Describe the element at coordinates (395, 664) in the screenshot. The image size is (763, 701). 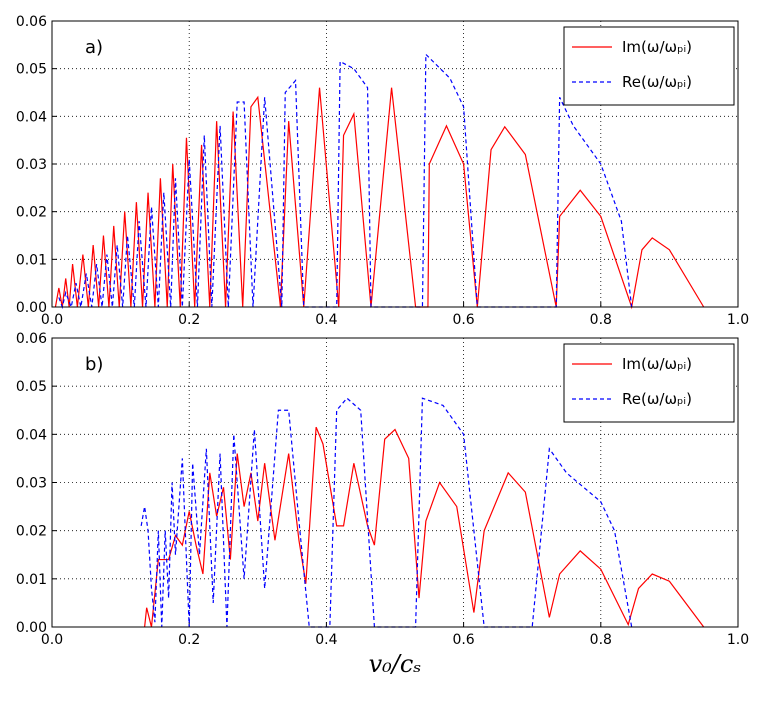
I see `x-axis-label: v₀/cₛ` at that location.